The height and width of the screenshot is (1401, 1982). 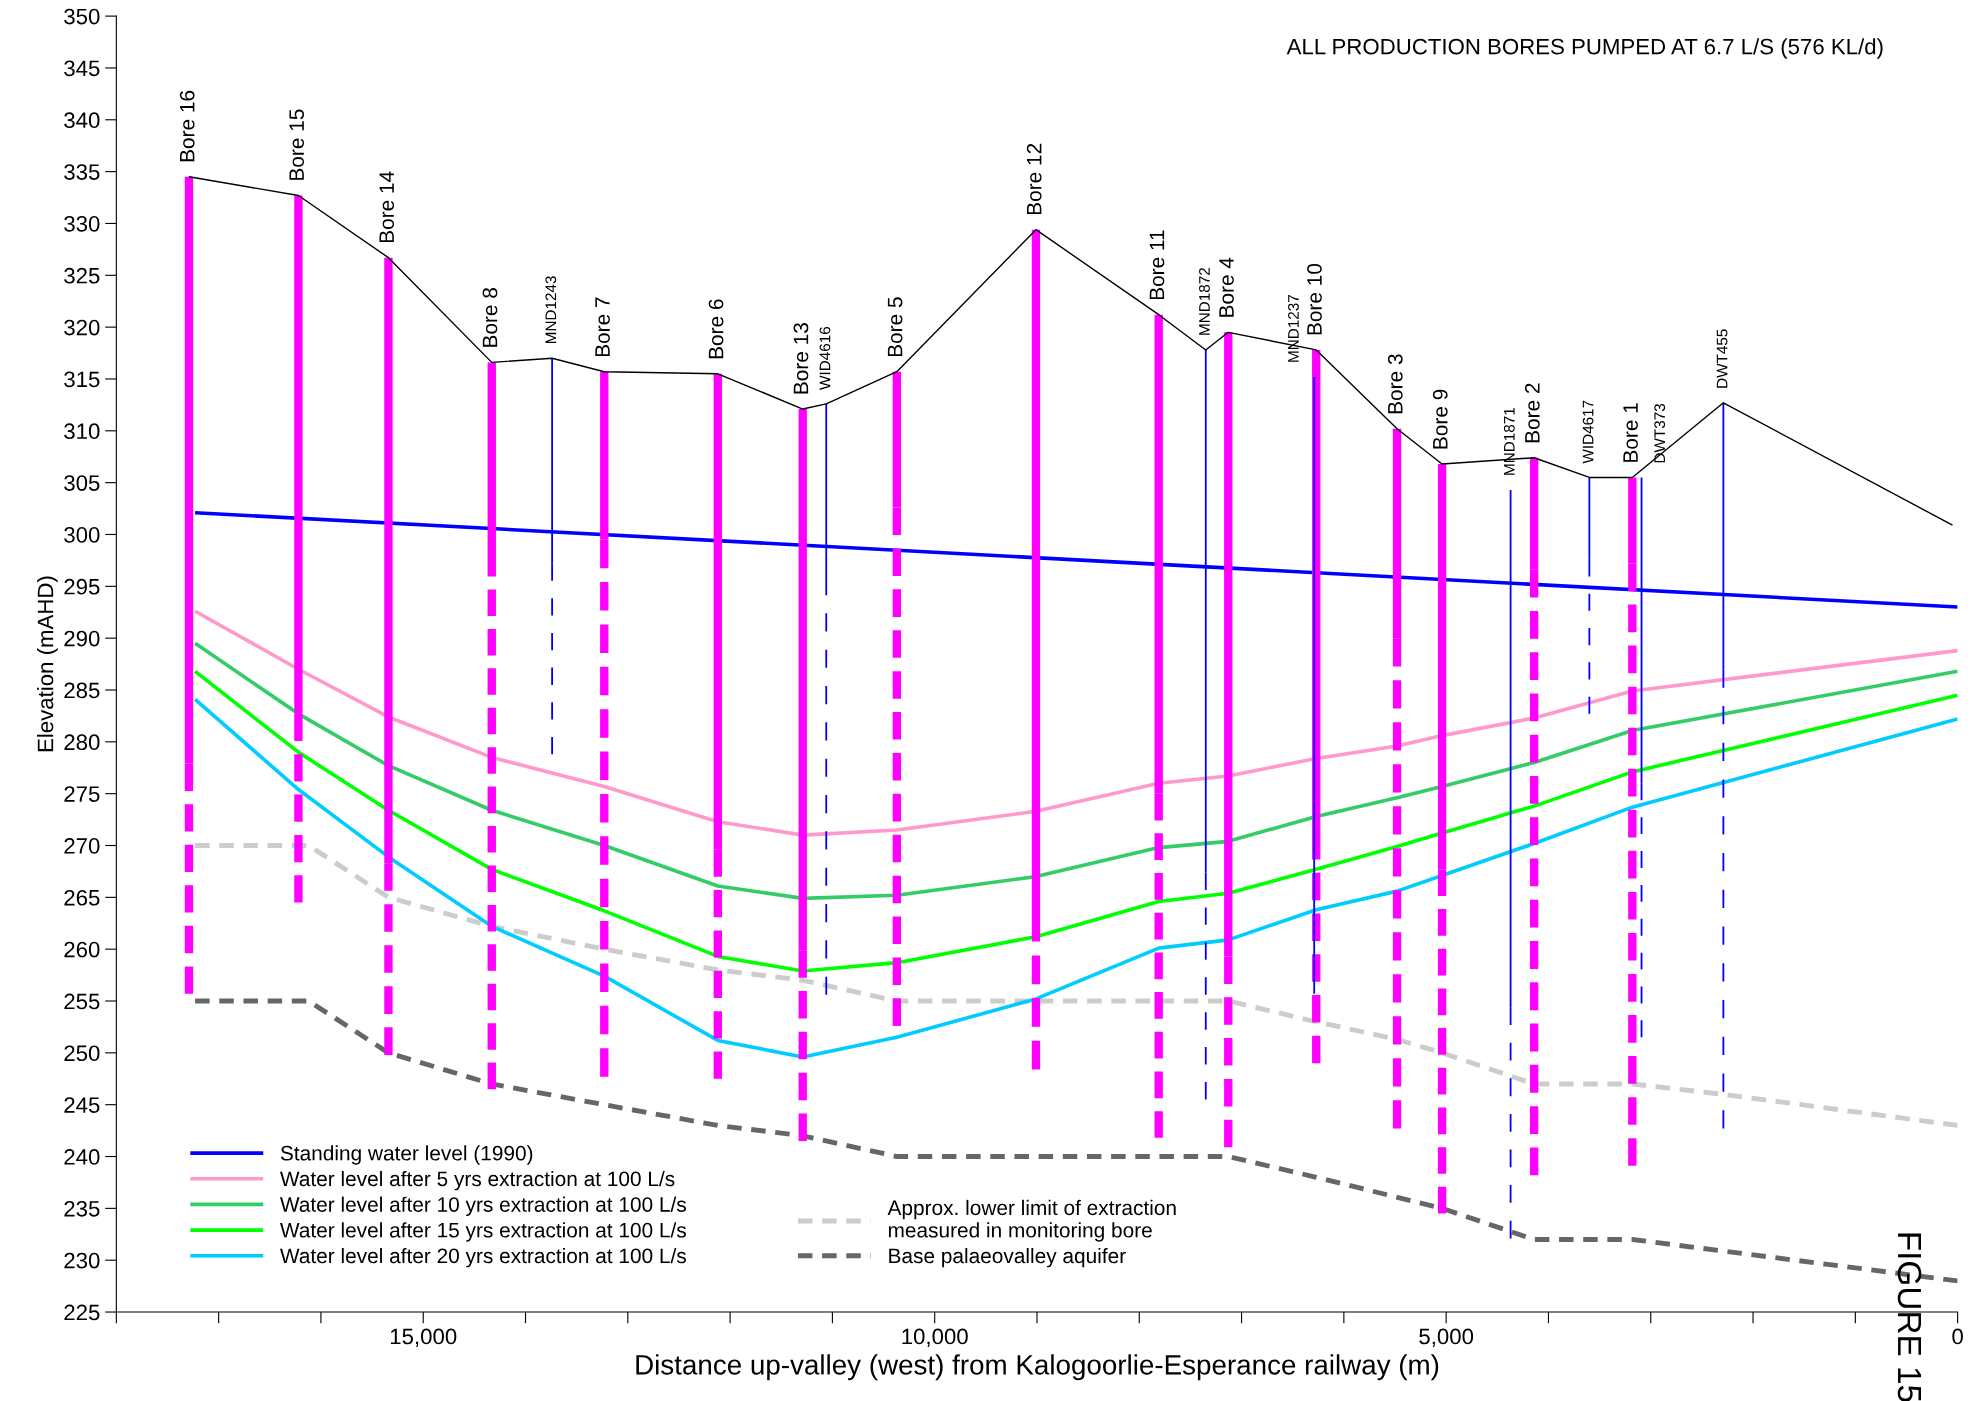 I want to click on text: Bore 13, so click(x=801, y=358).